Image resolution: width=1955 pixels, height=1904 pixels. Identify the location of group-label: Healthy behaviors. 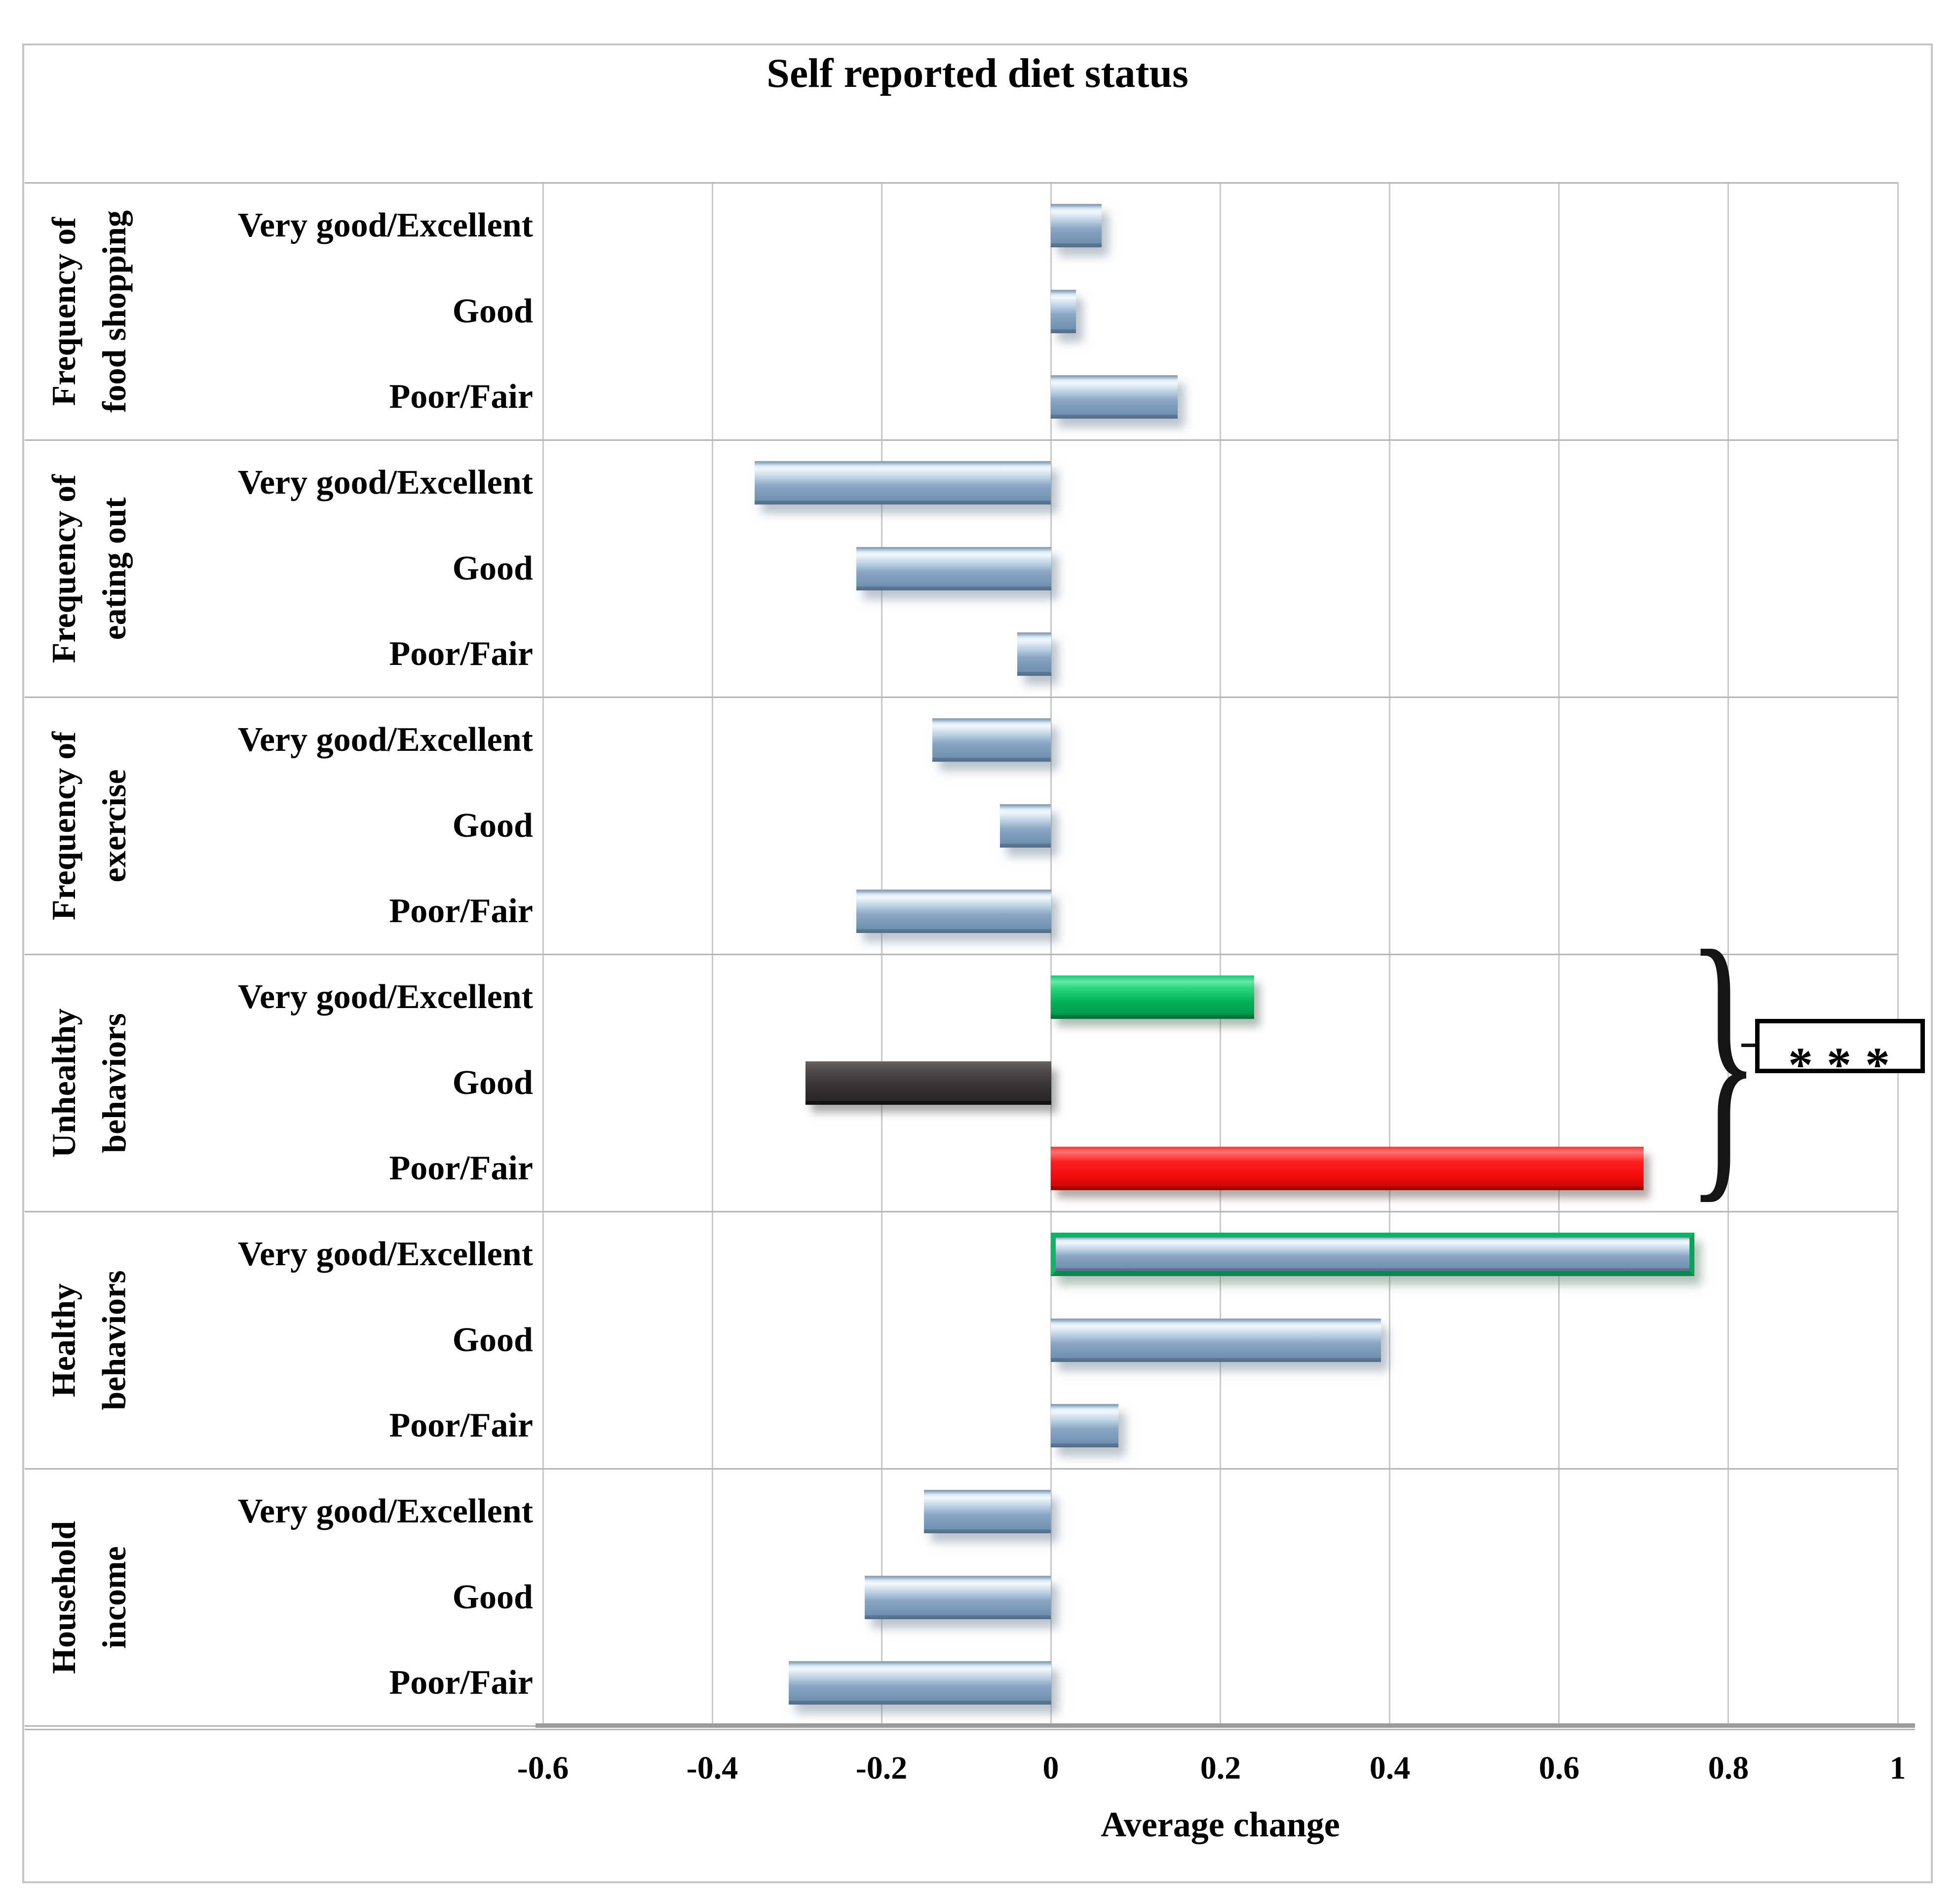
(89, 1340).